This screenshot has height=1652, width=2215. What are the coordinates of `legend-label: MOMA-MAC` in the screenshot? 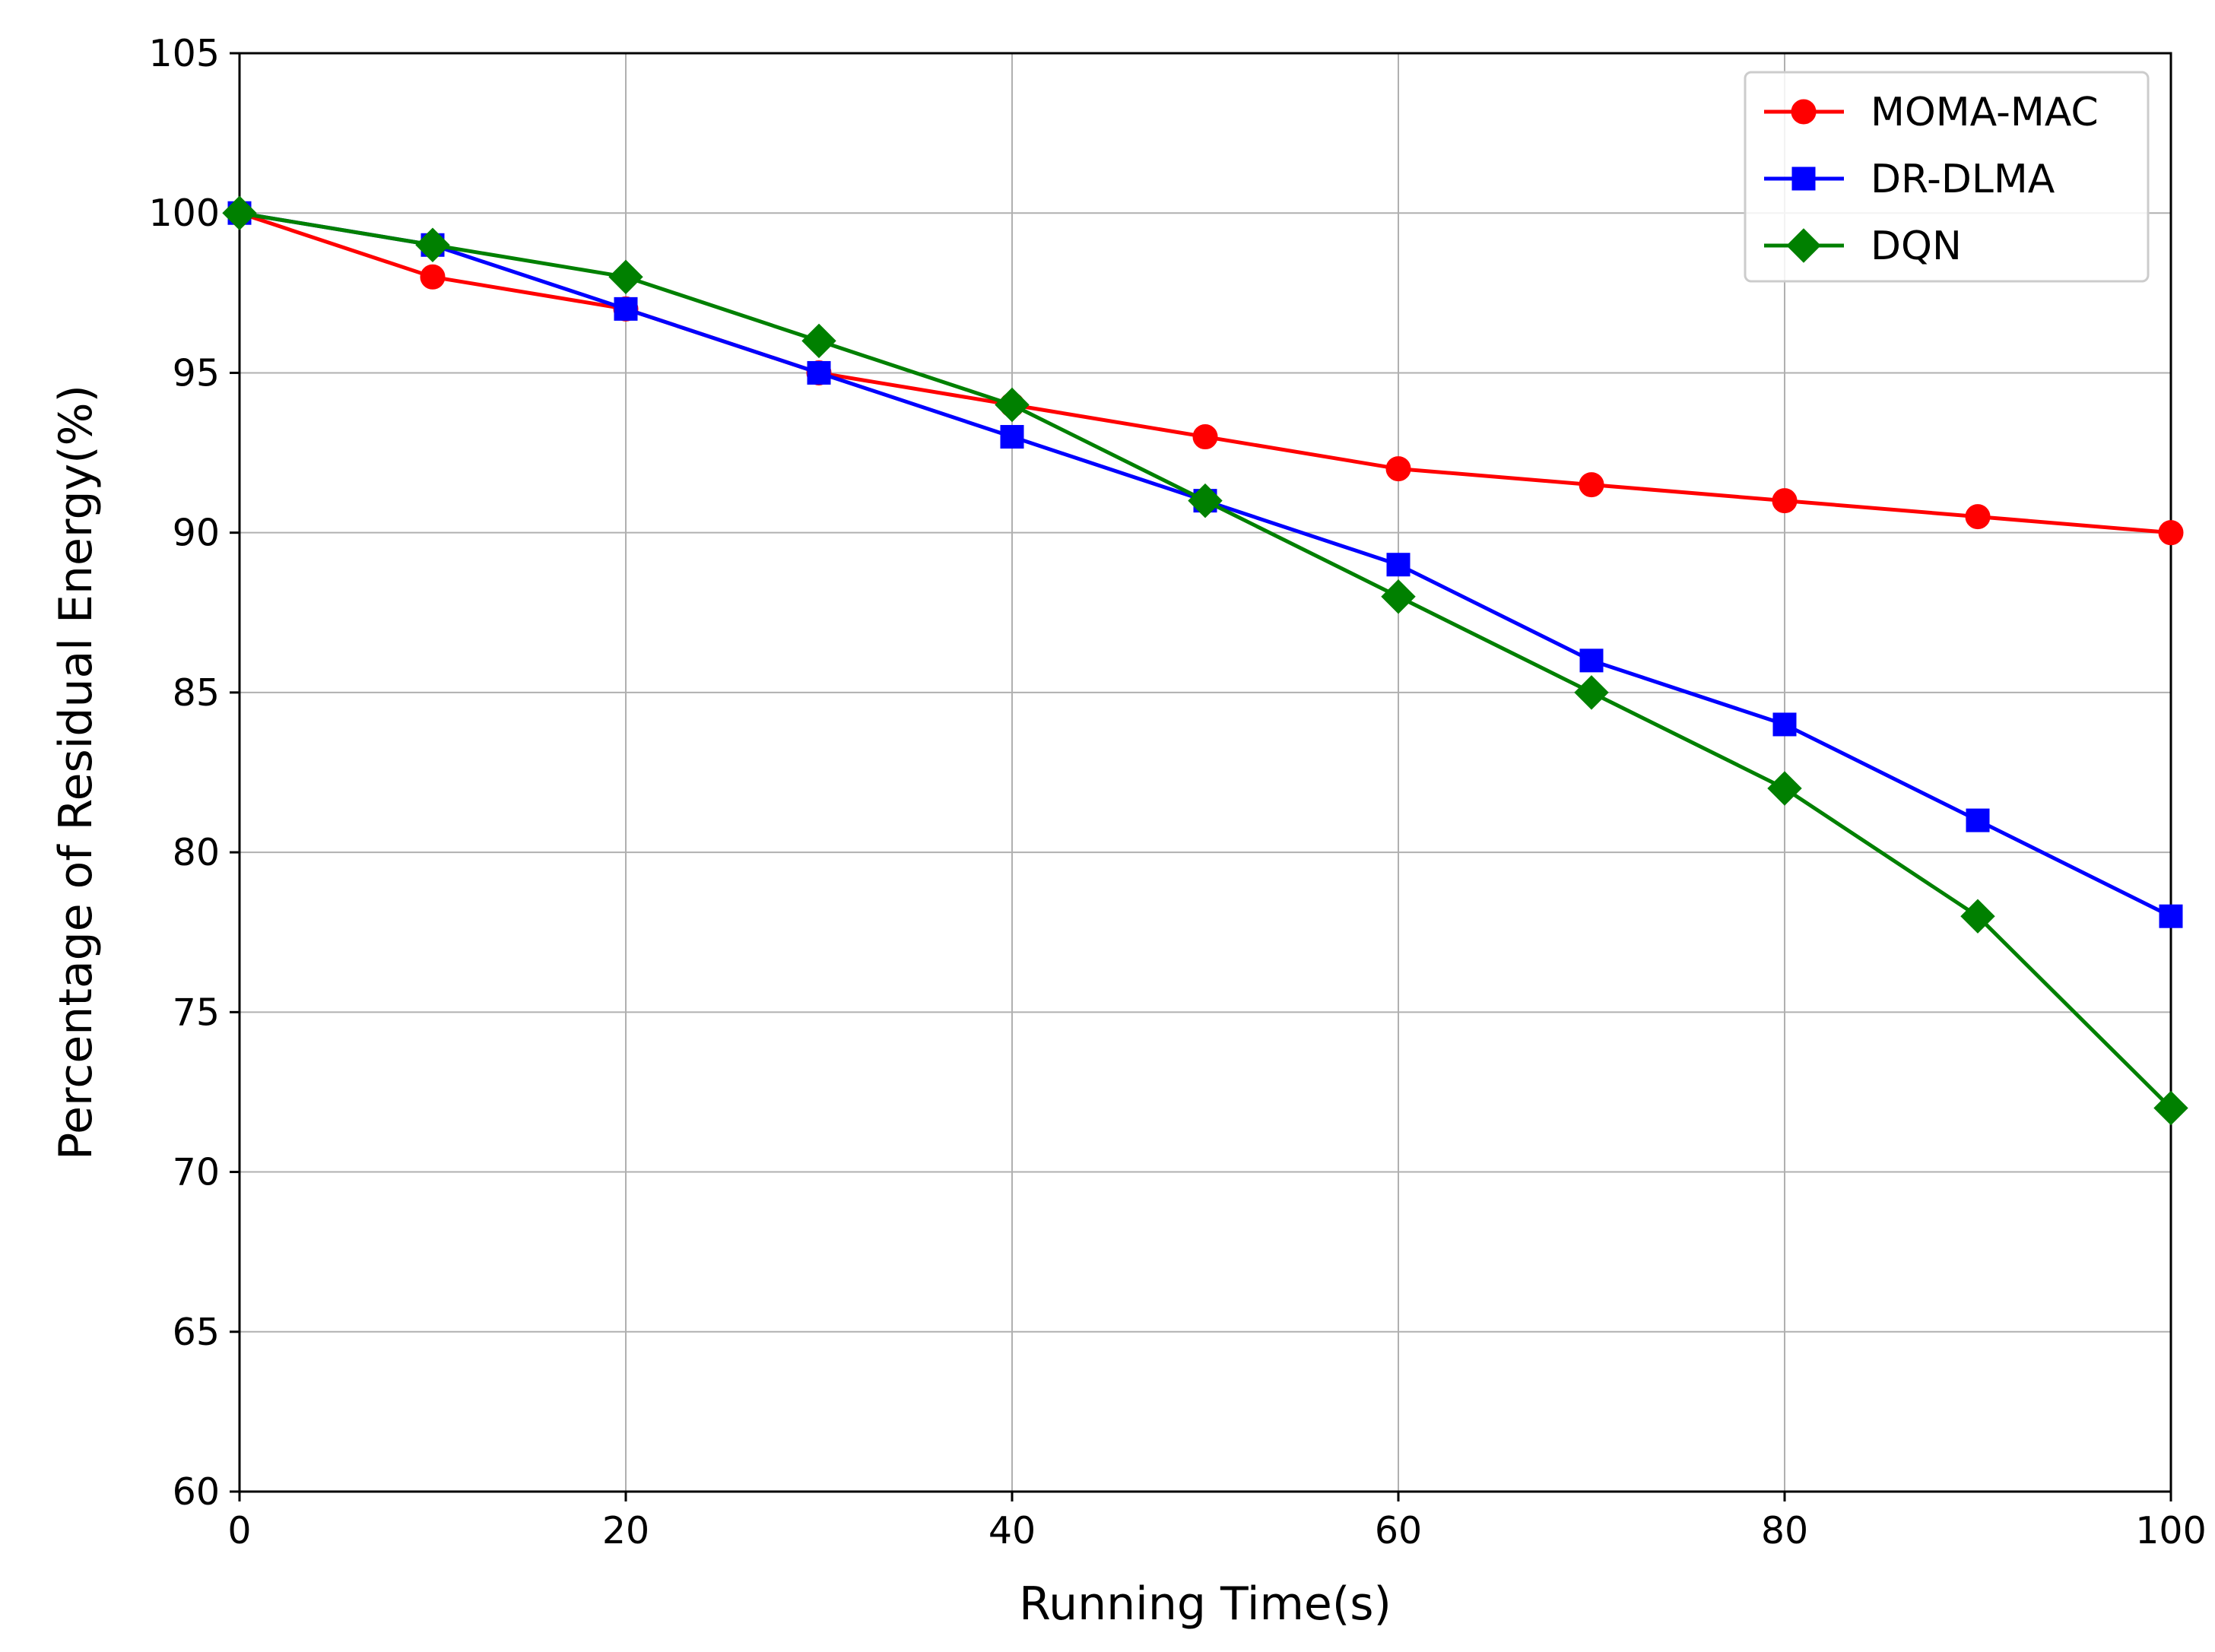 It's located at (1985, 112).